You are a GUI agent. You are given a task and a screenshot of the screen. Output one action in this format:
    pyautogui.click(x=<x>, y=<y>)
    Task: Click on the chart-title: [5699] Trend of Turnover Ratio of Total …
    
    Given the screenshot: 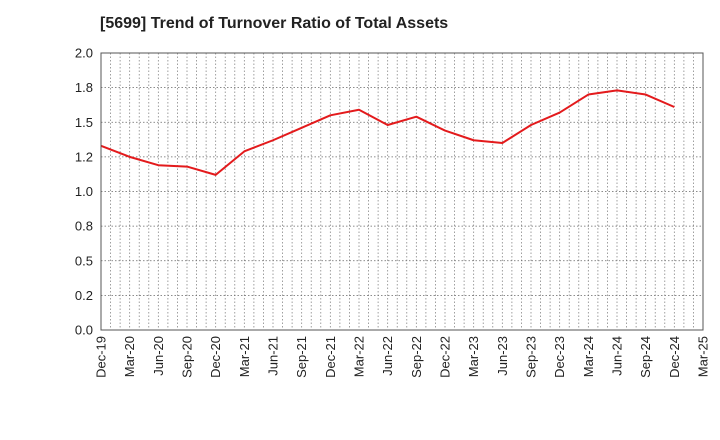 What is the action you would take?
    pyautogui.click(x=274, y=23)
    